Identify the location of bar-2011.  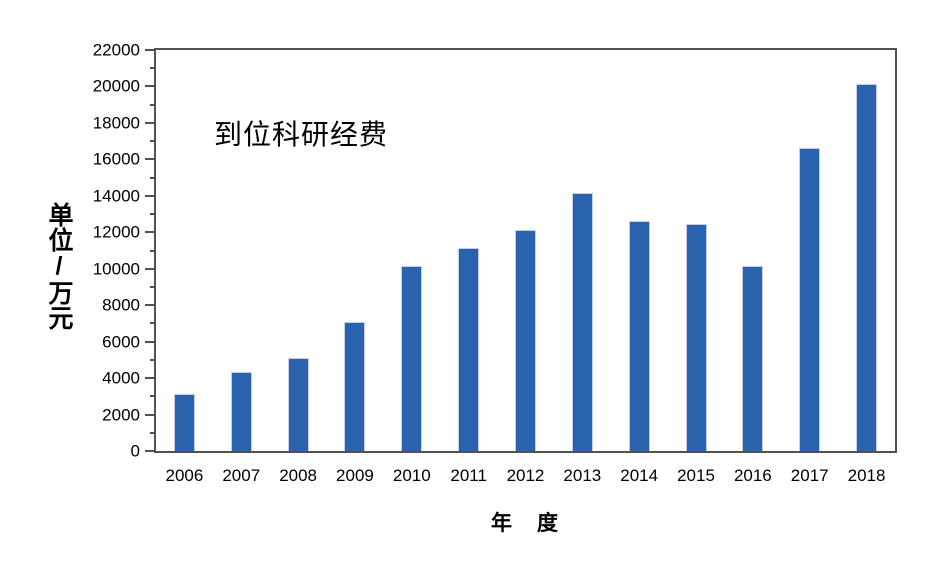
(469, 349).